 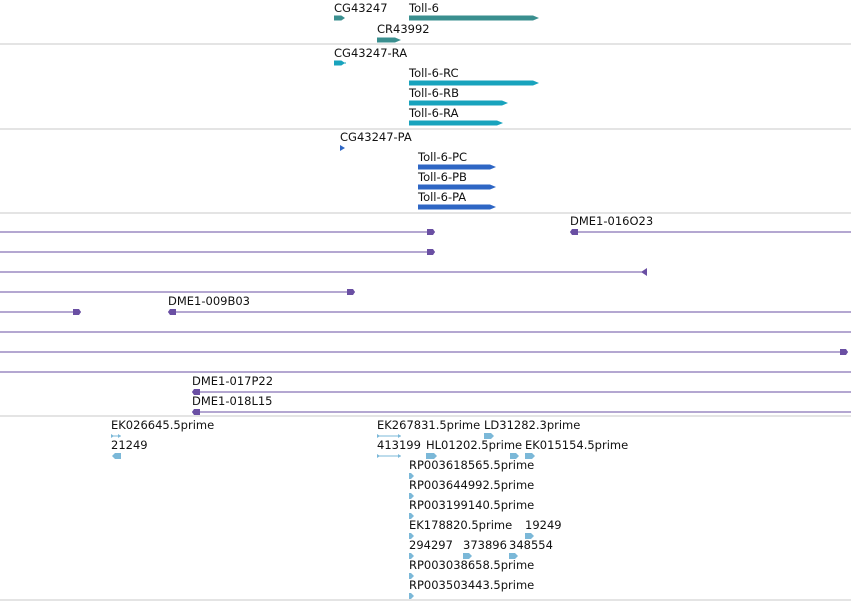 What do you see at coordinates (361, 8) in the screenshot?
I see `feature-label: CG43247` at bounding box center [361, 8].